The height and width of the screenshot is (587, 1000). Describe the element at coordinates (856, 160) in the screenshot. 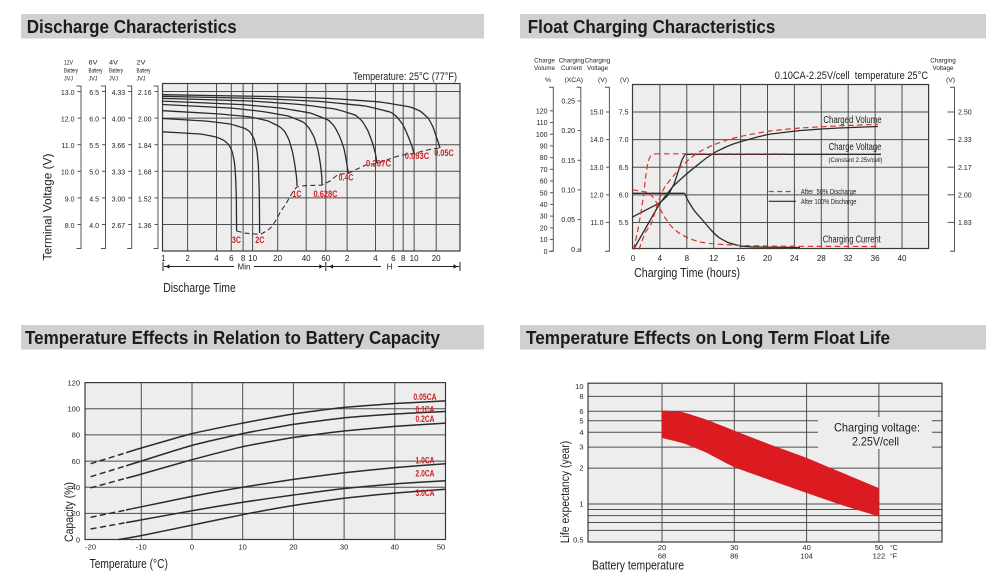

I see `svg-text: (Constant 2.25v/cell)` at that location.